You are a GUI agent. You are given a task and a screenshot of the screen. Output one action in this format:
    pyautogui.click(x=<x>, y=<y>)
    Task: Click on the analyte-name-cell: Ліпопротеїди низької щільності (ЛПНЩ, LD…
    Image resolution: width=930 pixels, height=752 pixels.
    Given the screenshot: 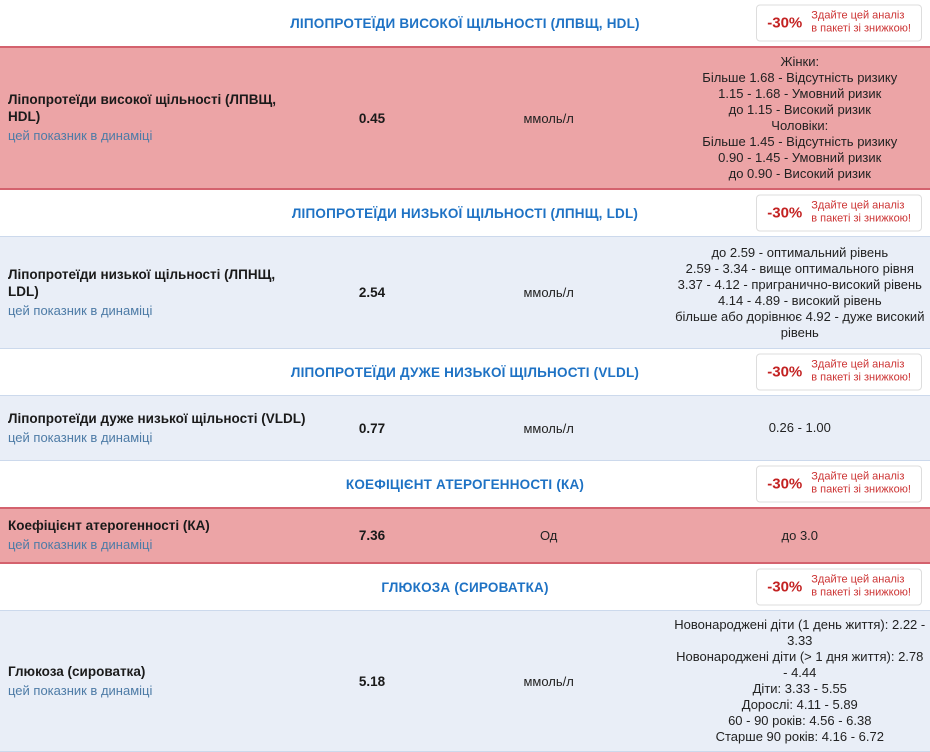 What is the action you would take?
    pyautogui.click(x=158, y=293)
    